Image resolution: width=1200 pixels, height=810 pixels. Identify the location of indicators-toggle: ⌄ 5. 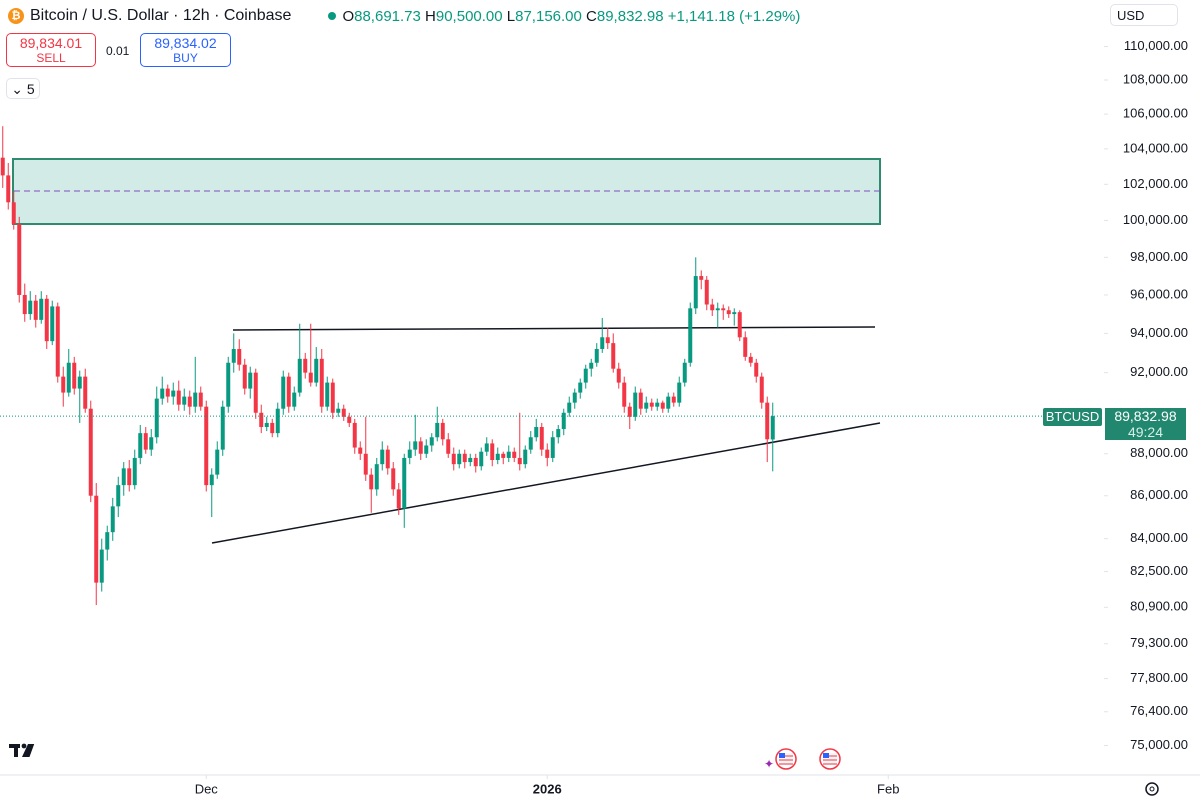
(23, 88).